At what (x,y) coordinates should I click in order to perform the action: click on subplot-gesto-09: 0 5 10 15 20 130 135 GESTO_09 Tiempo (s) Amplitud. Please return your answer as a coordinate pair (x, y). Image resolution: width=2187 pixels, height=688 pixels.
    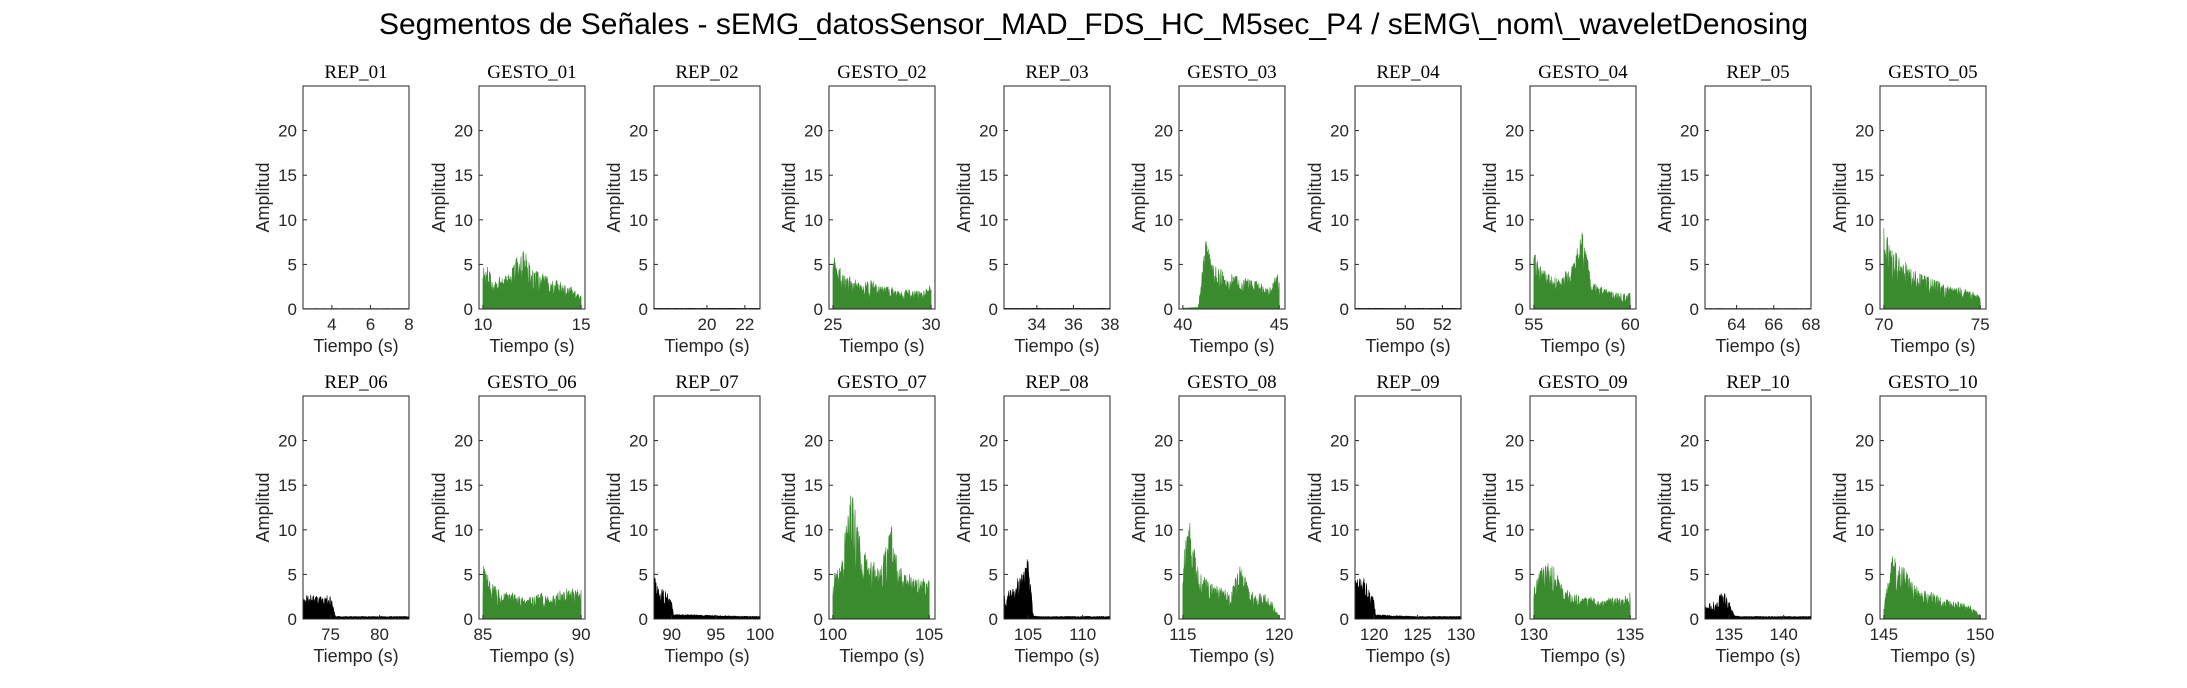
    Looking at the image, I should click on (1562, 519).